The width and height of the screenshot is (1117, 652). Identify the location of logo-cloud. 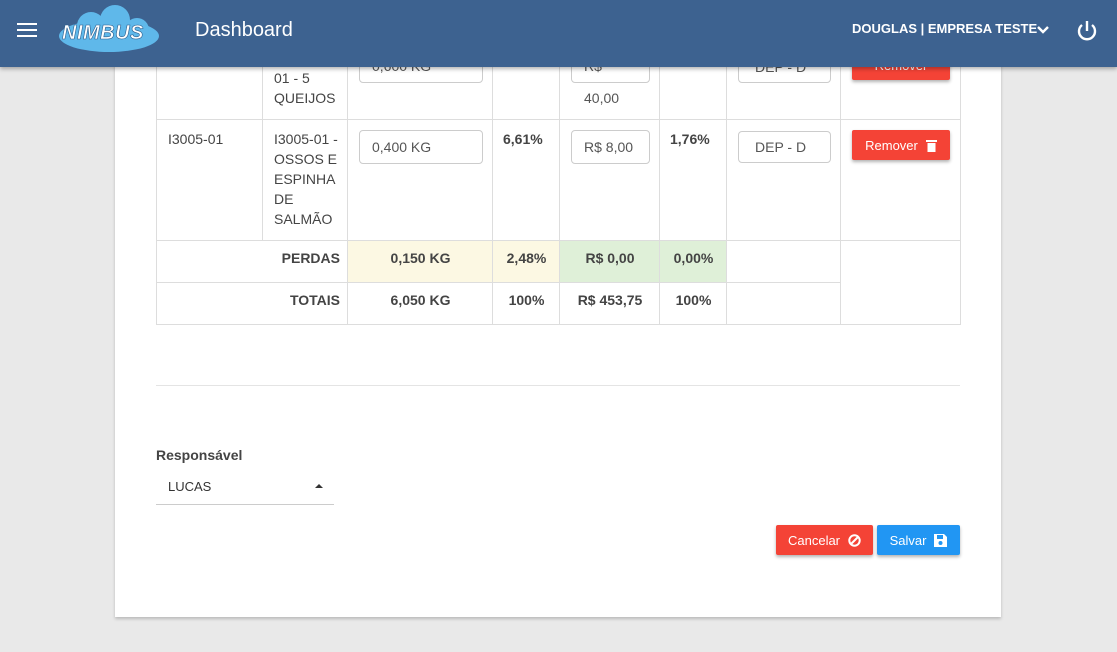
(109, 28).